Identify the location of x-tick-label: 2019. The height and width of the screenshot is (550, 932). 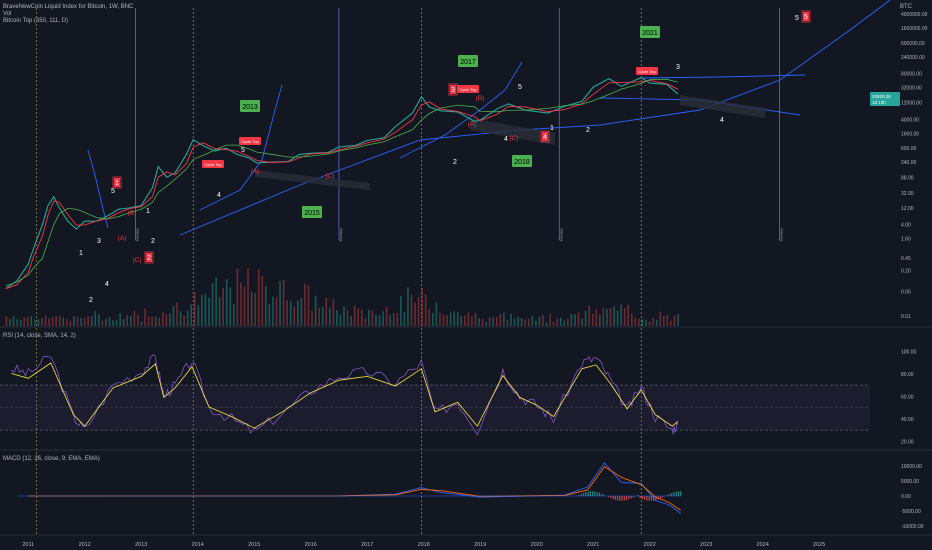
(480, 545).